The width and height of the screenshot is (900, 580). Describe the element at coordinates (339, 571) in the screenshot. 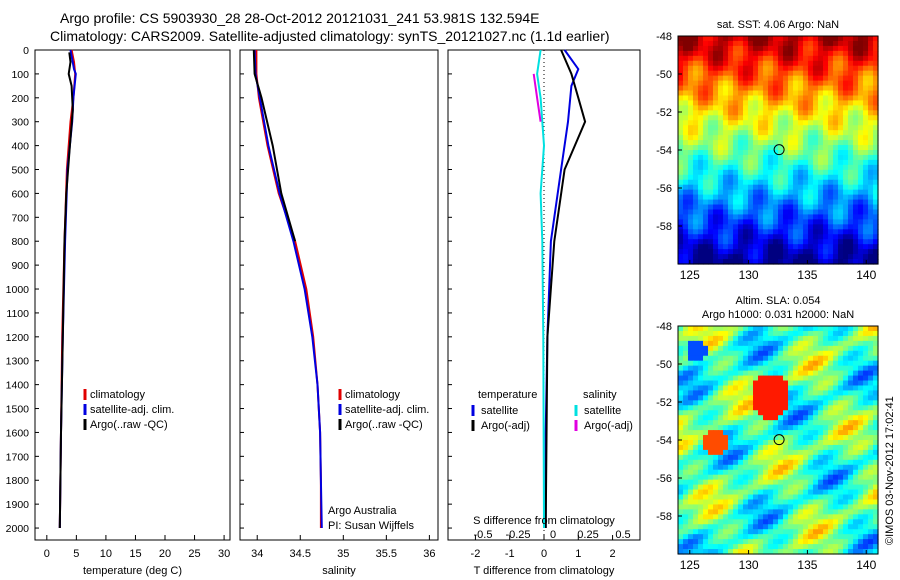

I see `x-axis-label: salinity` at that location.